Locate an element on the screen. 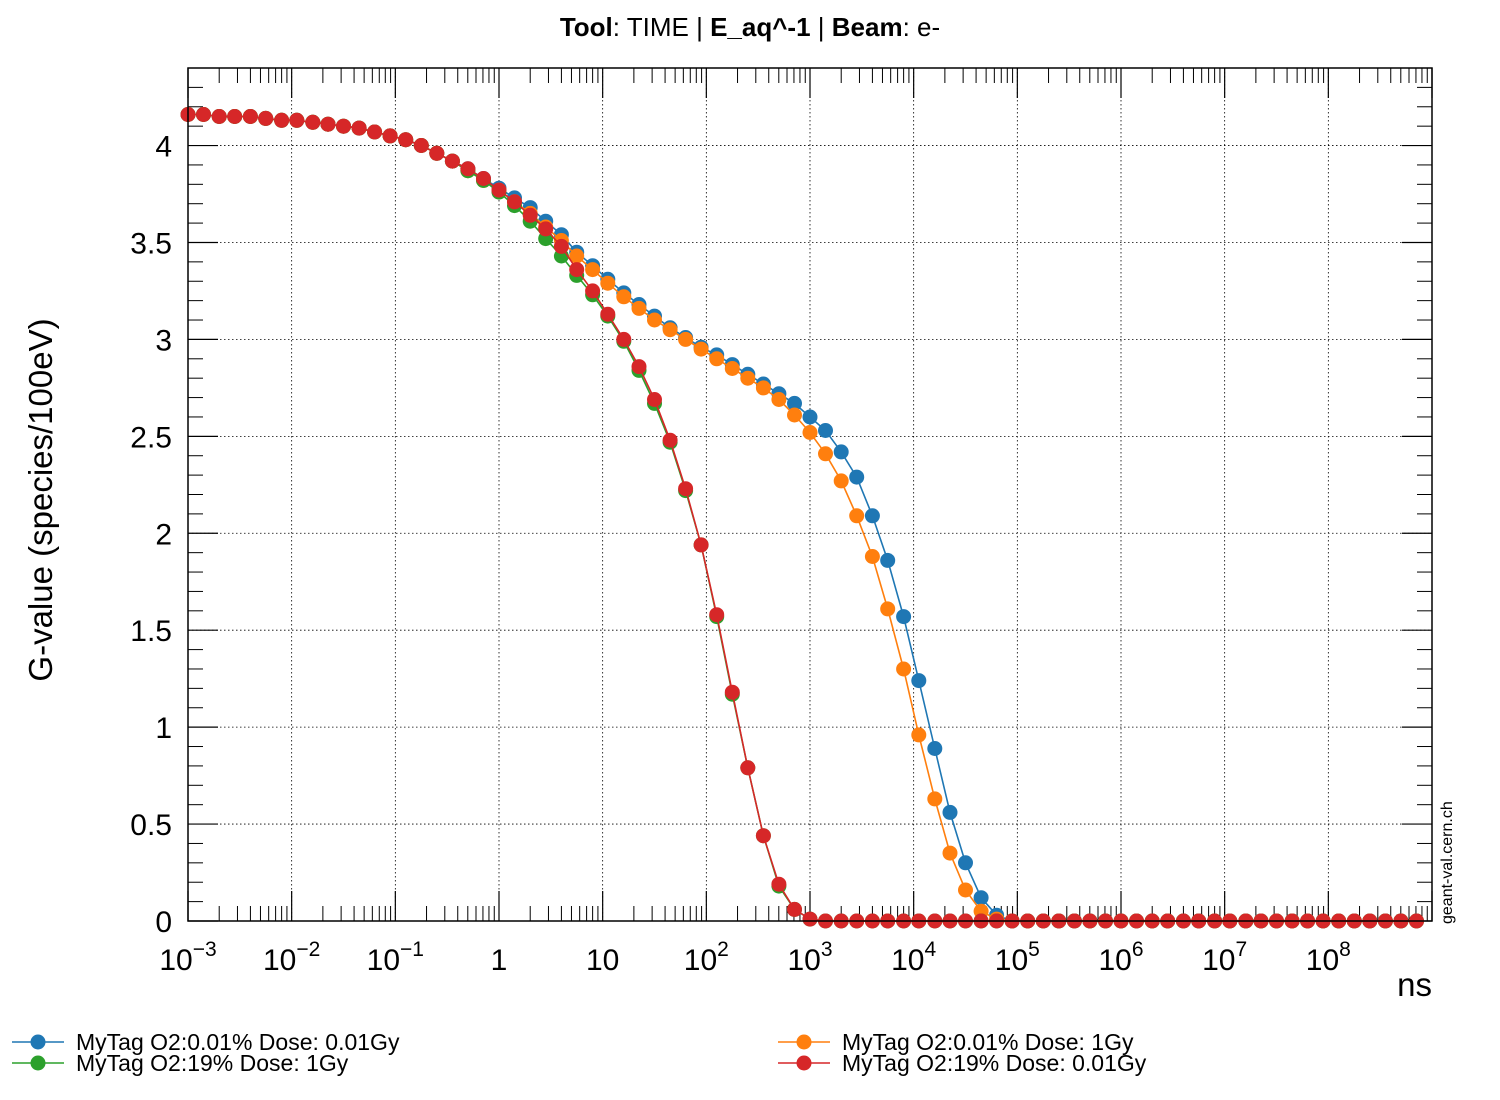 The width and height of the screenshot is (1500, 1100). watermark-text: geant-val.cern.ch is located at coordinates (1447, 862).